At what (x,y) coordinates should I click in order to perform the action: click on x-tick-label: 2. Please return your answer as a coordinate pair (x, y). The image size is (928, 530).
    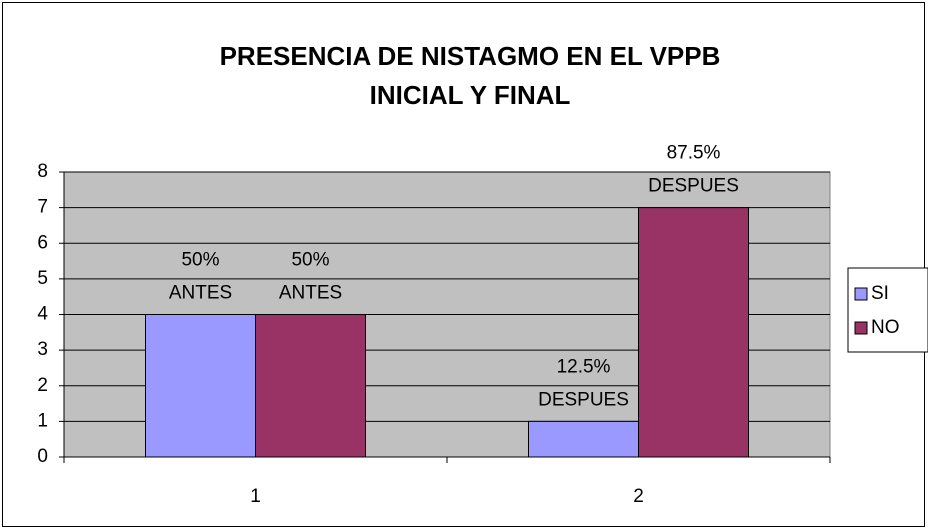
    Looking at the image, I should click on (638, 496).